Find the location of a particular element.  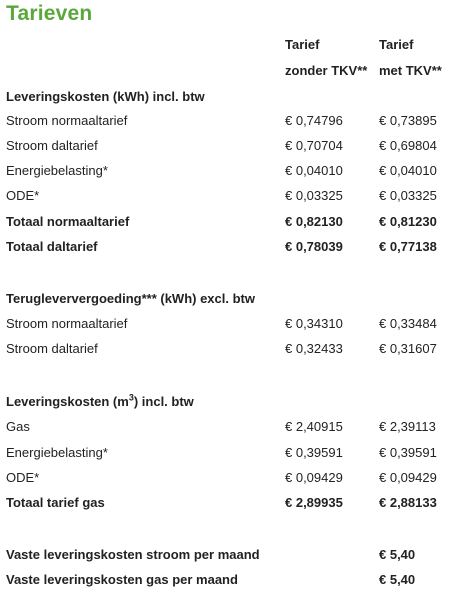

total-value-zonder: € 2,89935 is located at coordinates (314, 502).